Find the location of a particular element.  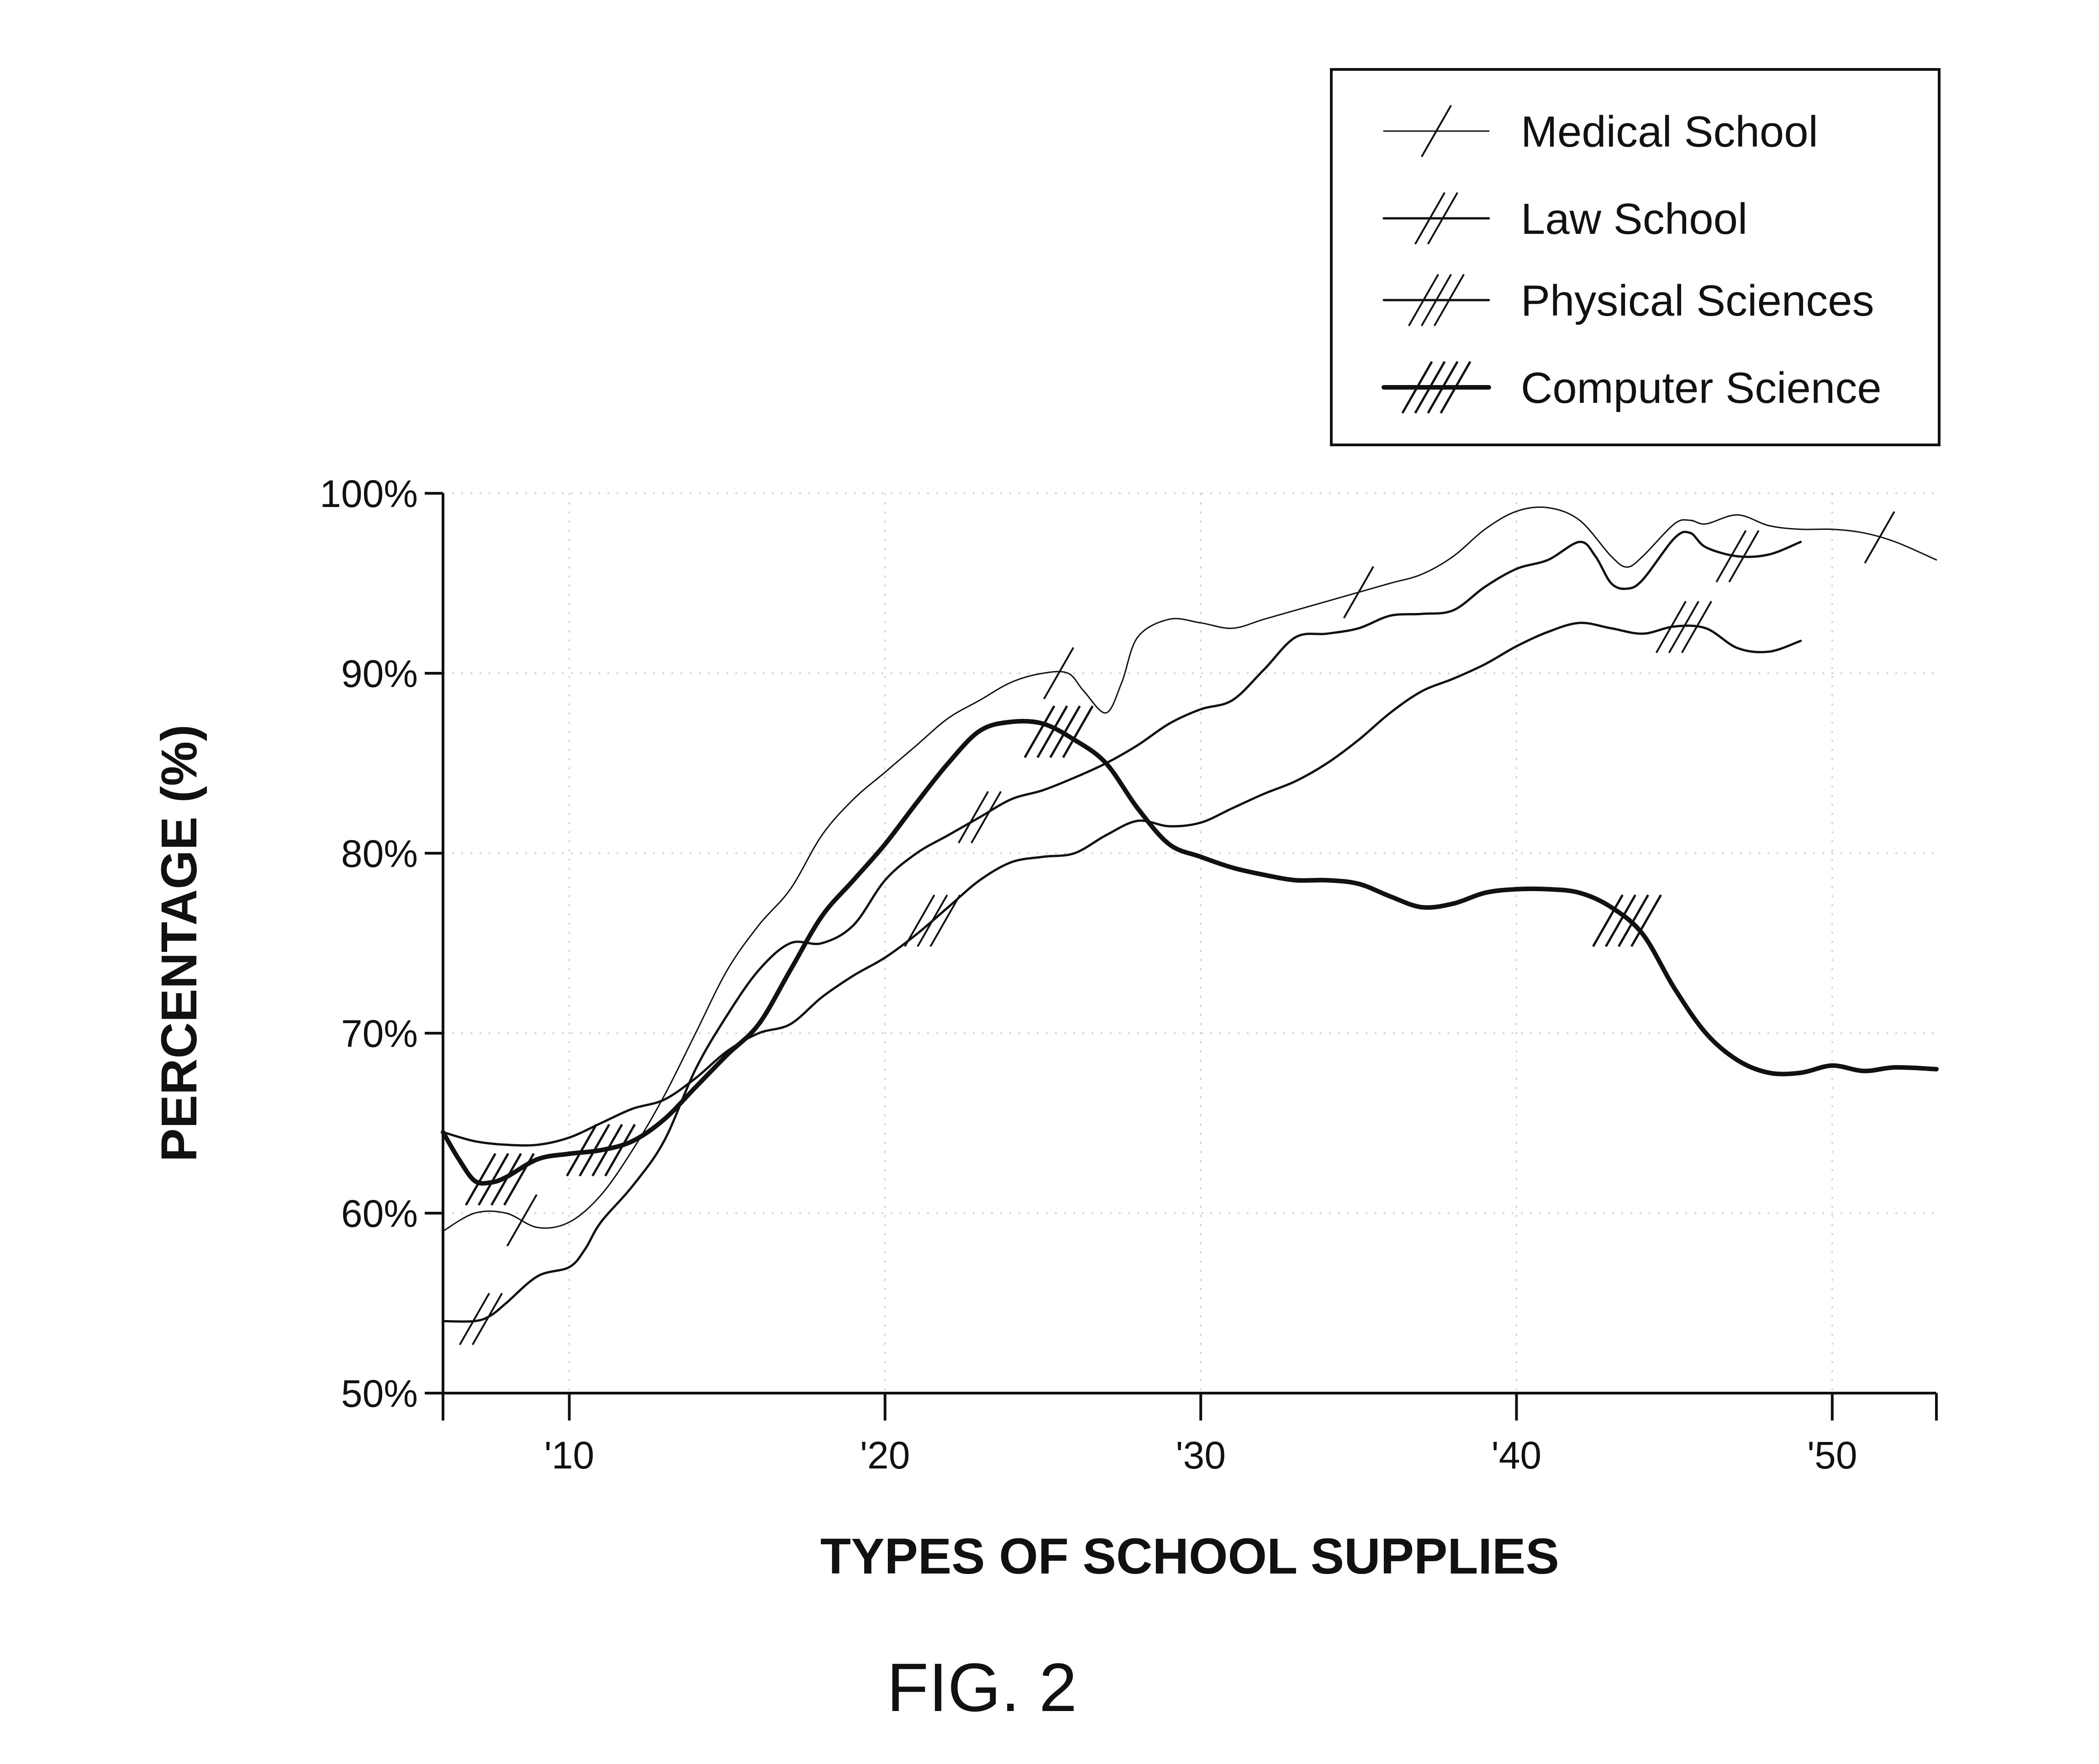

legend-item-computer-science: Computer Science is located at coordinates (1632, 387).